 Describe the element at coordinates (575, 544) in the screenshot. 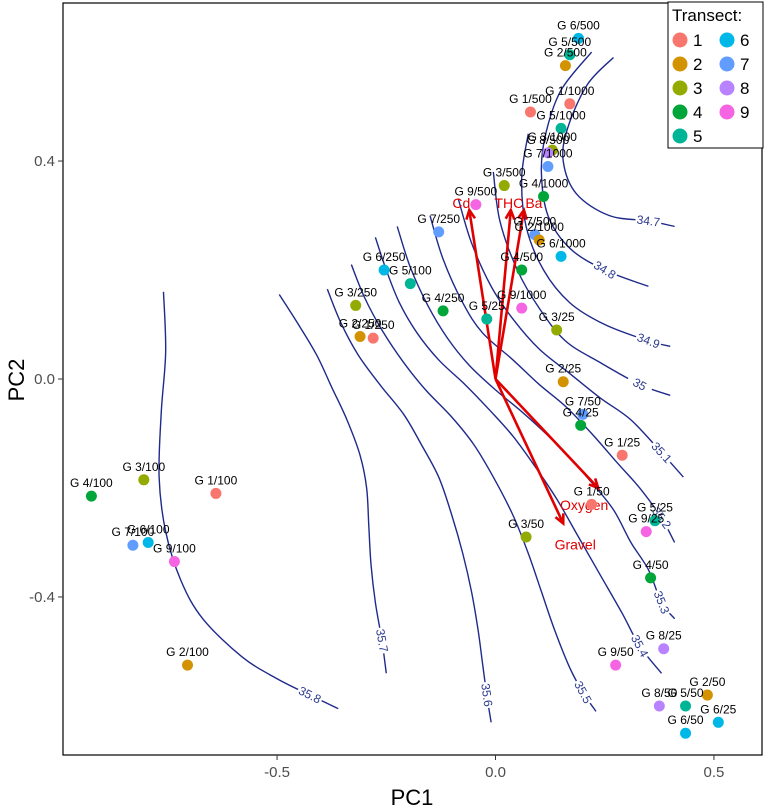

I see `vector-label: Gravel` at that location.